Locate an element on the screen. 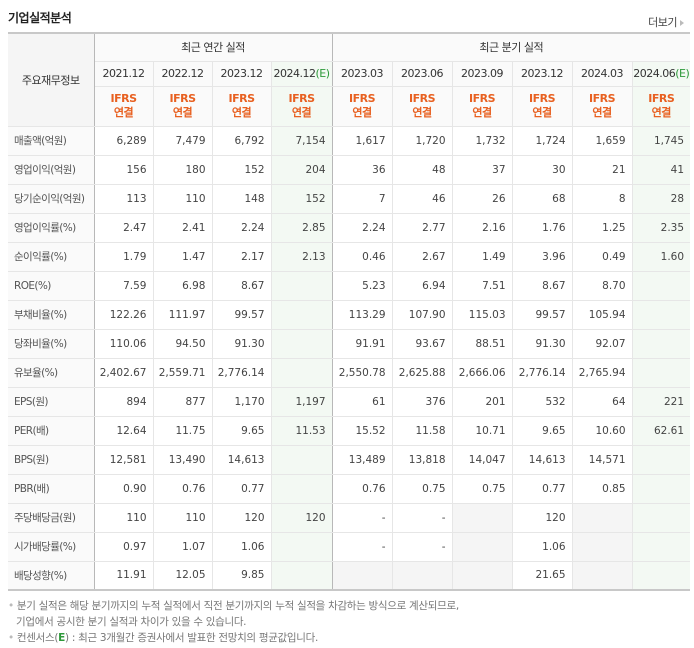 This screenshot has width=694, height=648. cell-value: 0.49 is located at coordinates (602, 256).